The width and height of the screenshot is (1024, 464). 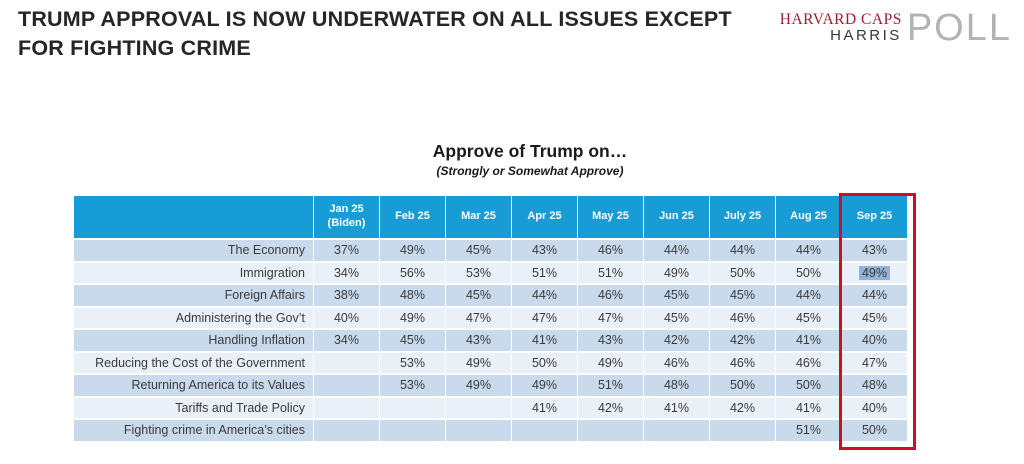 What do you see at coordinates (742, 217) in the screenshot?
I see `column-header-july25: July 25` at bounding box center [742, 217].